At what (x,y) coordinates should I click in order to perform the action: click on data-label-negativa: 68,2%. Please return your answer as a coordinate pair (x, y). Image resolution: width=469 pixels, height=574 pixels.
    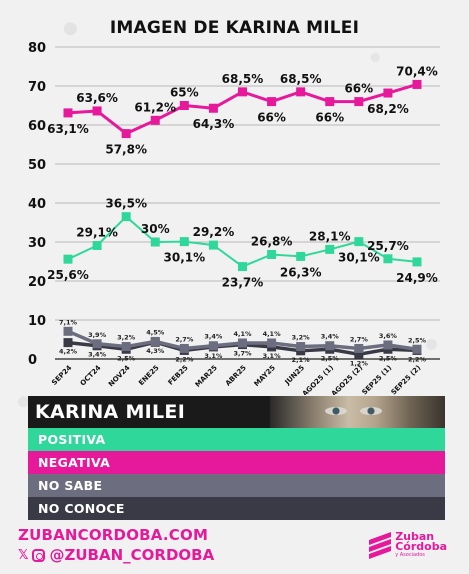
    Looking at the image, I should click on (388, 109).